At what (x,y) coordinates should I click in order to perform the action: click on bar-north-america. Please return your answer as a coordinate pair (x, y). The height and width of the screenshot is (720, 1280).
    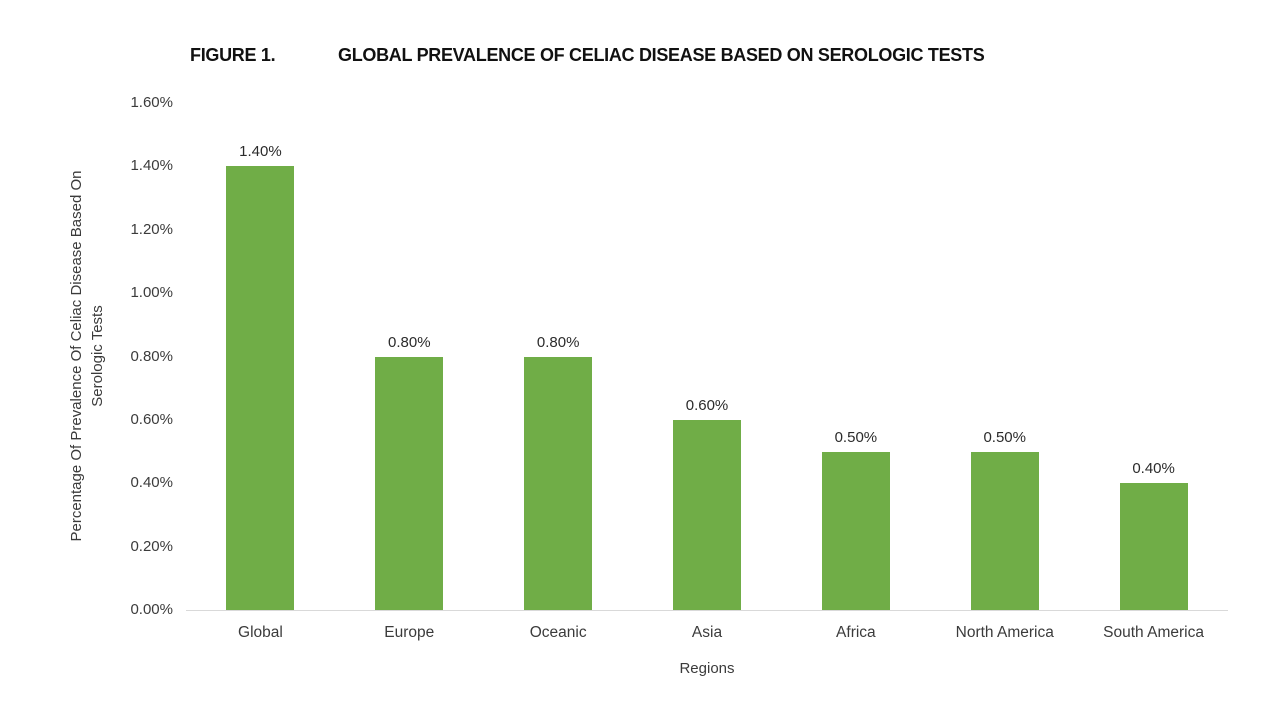
    Looking at the image, I should click on (1004, 530).